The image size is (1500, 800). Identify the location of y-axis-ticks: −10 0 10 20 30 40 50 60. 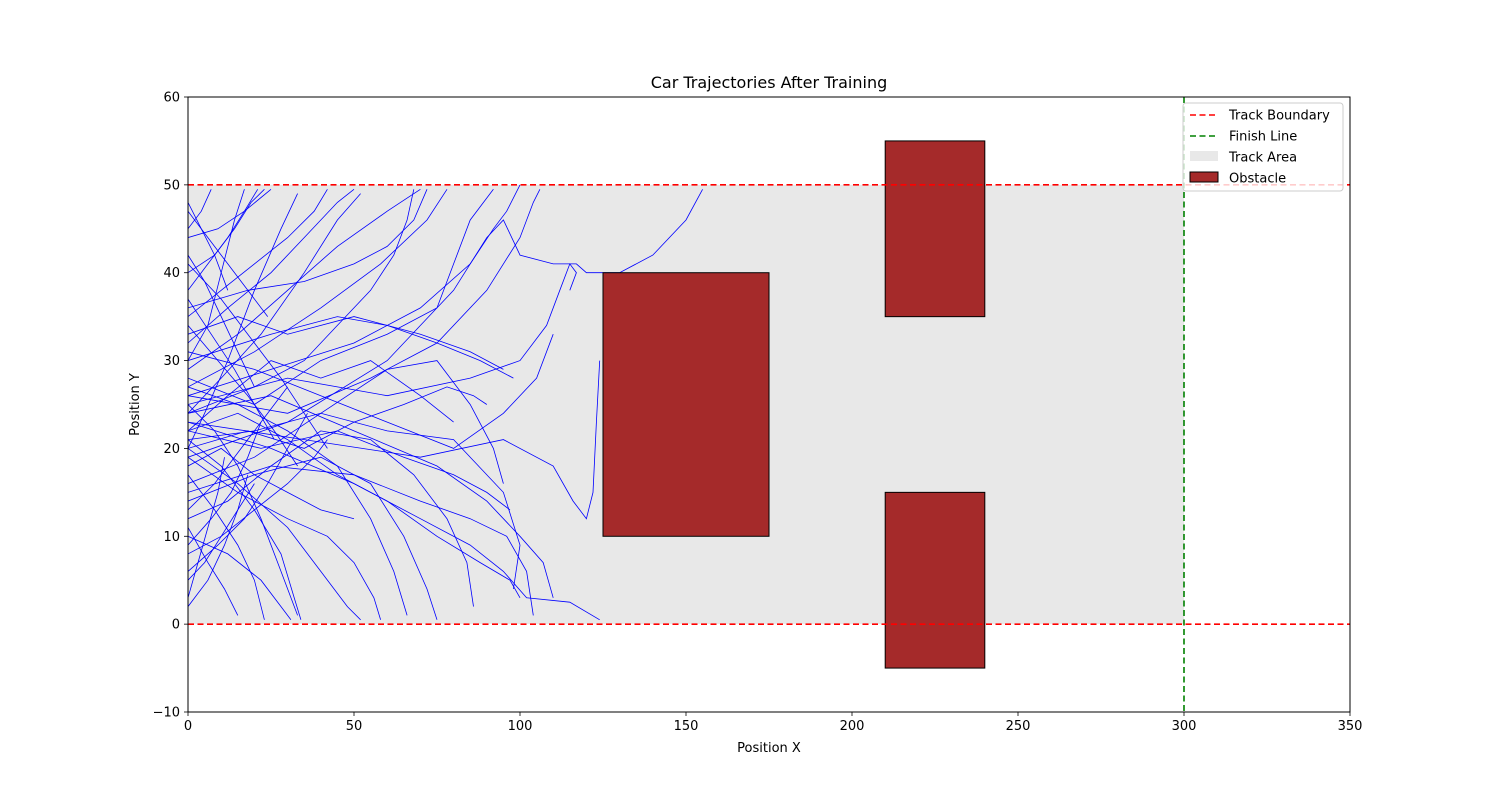
(170, 406).